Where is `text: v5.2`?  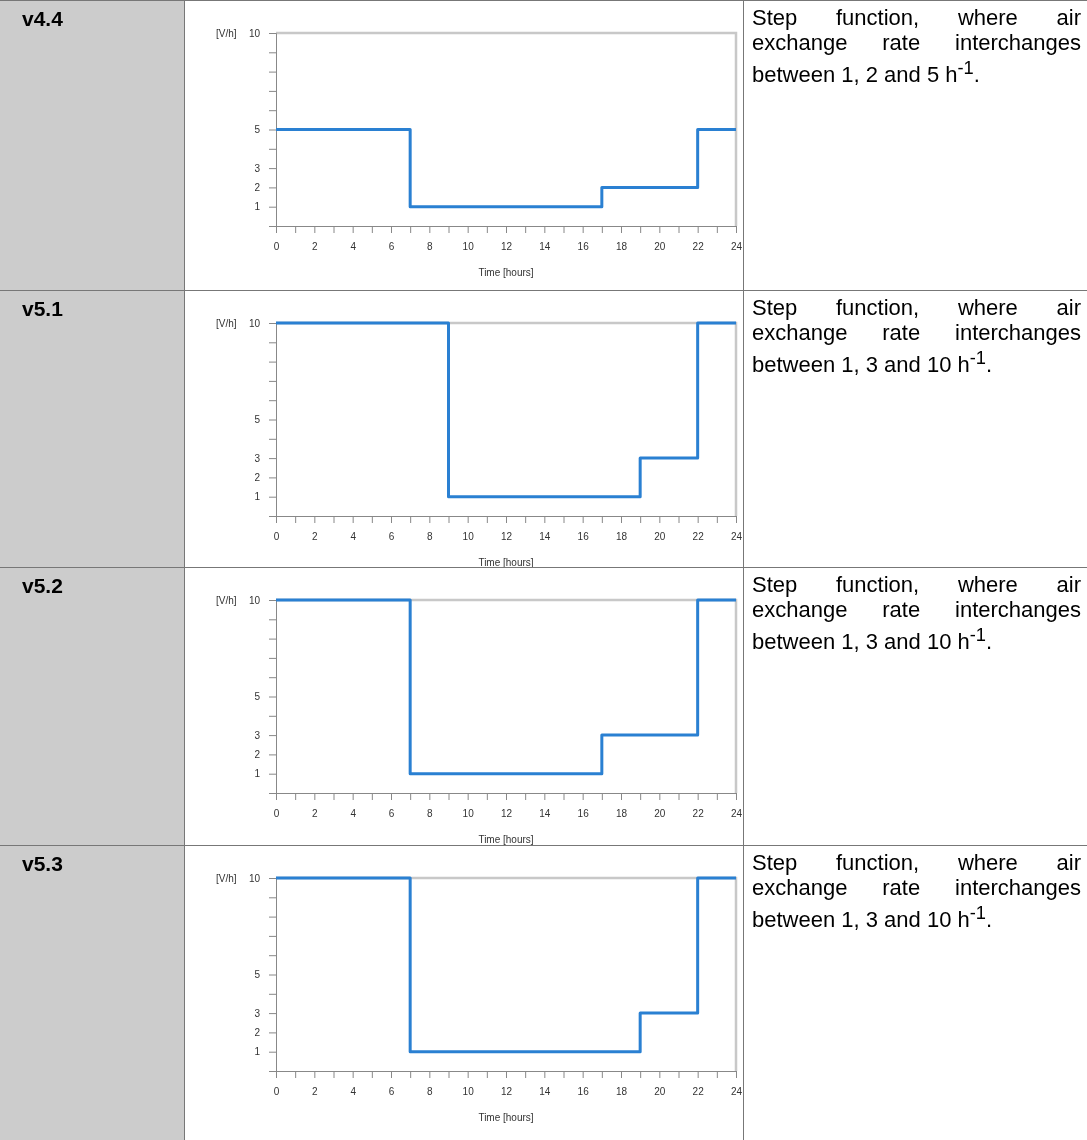 text: v5.2 is located at coordinates (92, 706).